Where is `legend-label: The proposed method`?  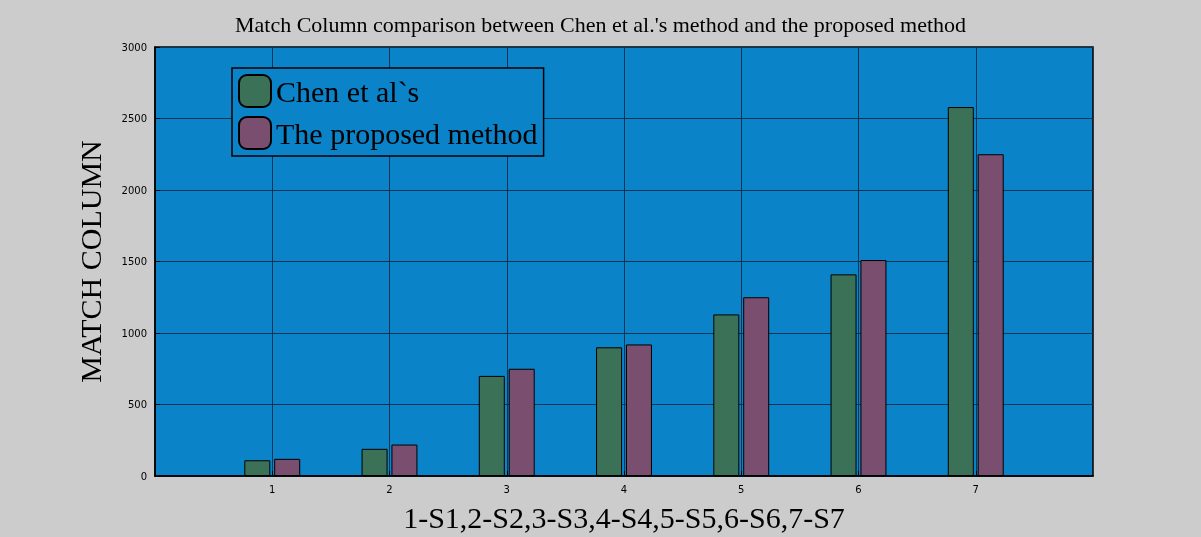 legend-label: The proposed method is located at coordinates (407, 133).